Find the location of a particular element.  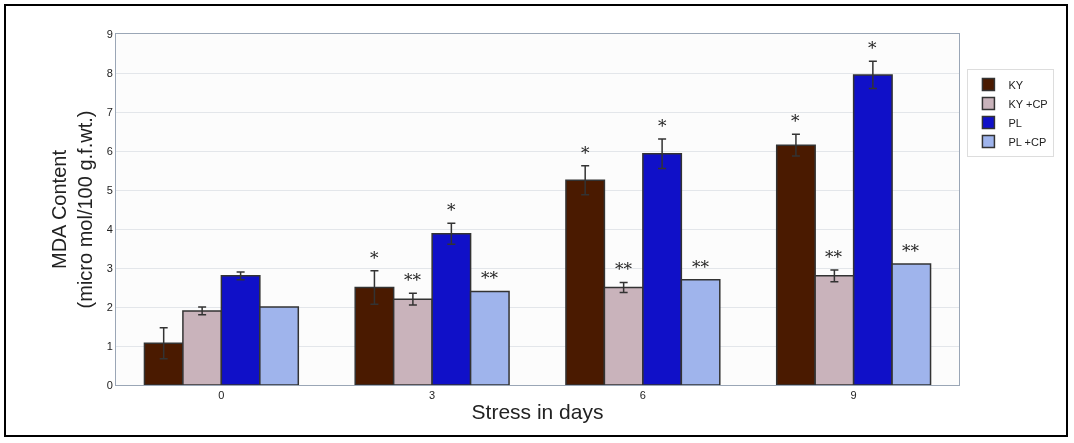

y-tick-label: 0 is located at coordinates (109, 384).